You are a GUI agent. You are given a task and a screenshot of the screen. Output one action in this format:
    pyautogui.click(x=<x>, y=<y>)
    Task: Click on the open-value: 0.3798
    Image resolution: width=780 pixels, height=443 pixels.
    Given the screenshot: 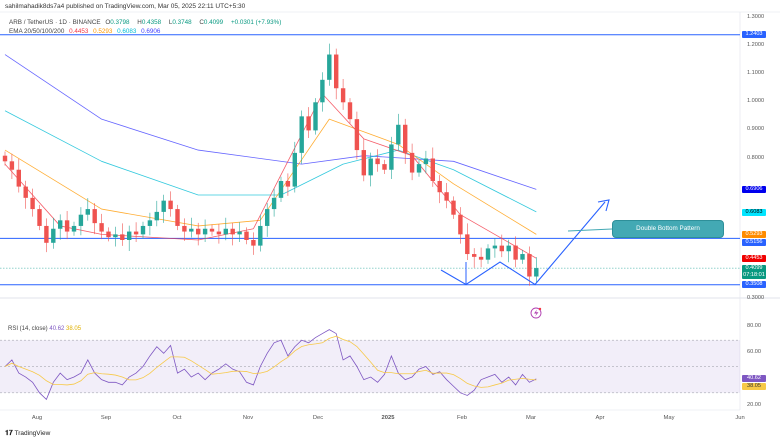 What is the action you would take?
    pyautogui.click(x=120, y=22)
    